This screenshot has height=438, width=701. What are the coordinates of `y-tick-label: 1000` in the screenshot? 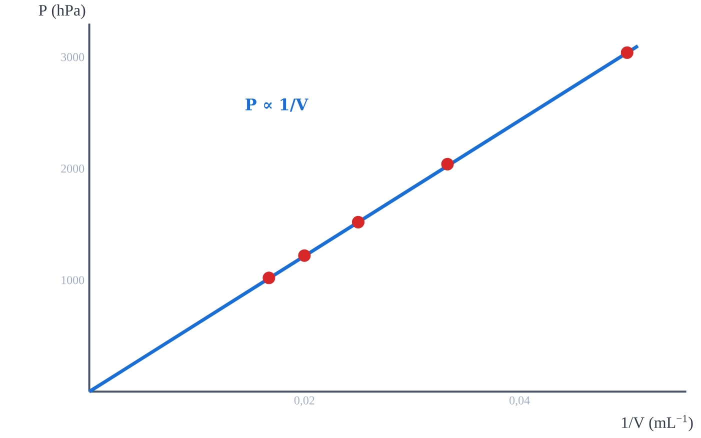 It's located at (73, 280).